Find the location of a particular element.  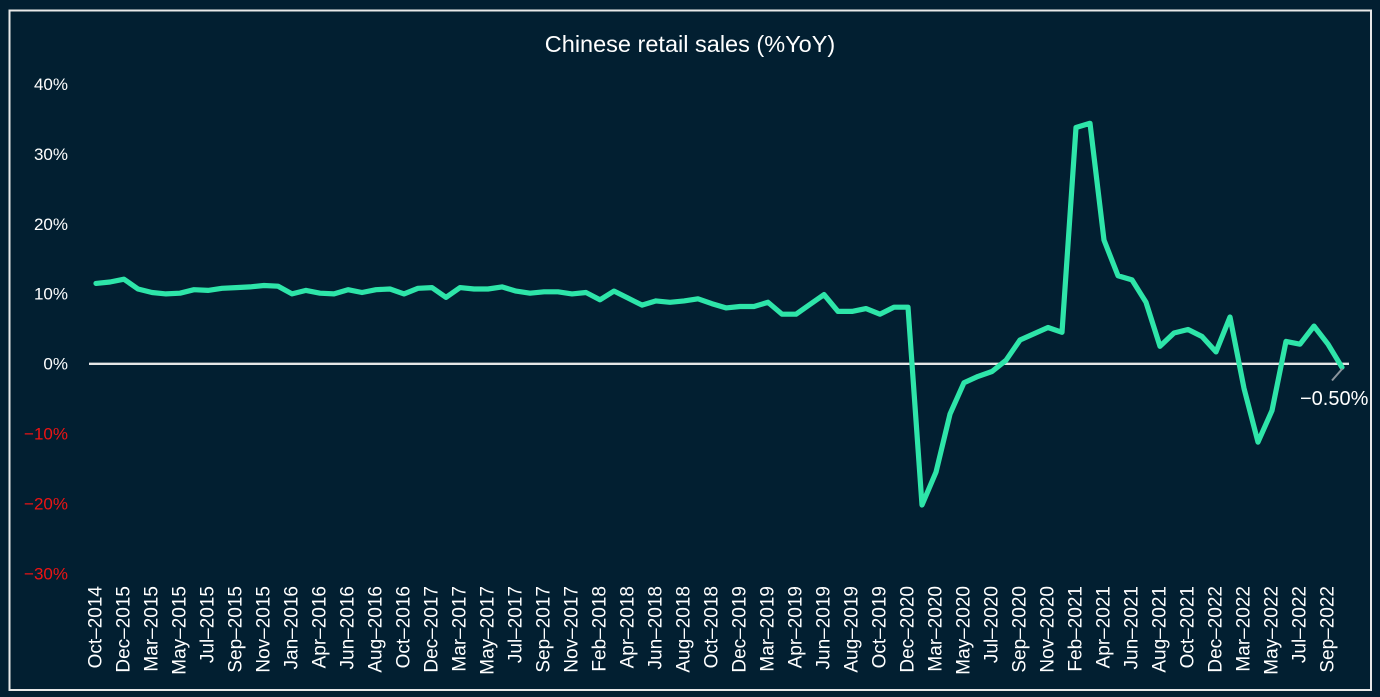

svg-text: Mar–2019 is located at coordinates (768, 629).